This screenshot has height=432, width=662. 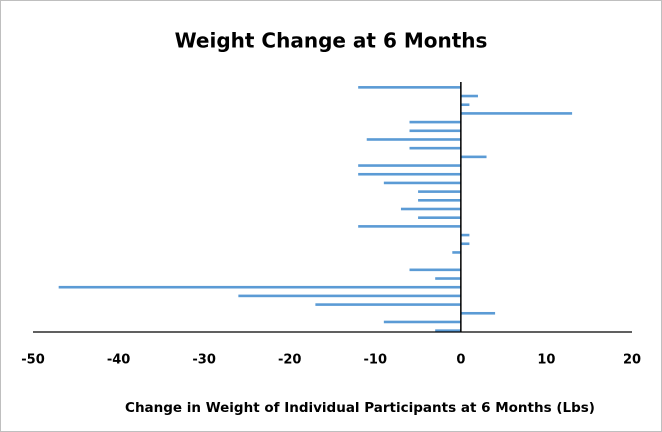 I want to click on chart-title: Weight Change at 6 Months, so click(x=331, y=41).